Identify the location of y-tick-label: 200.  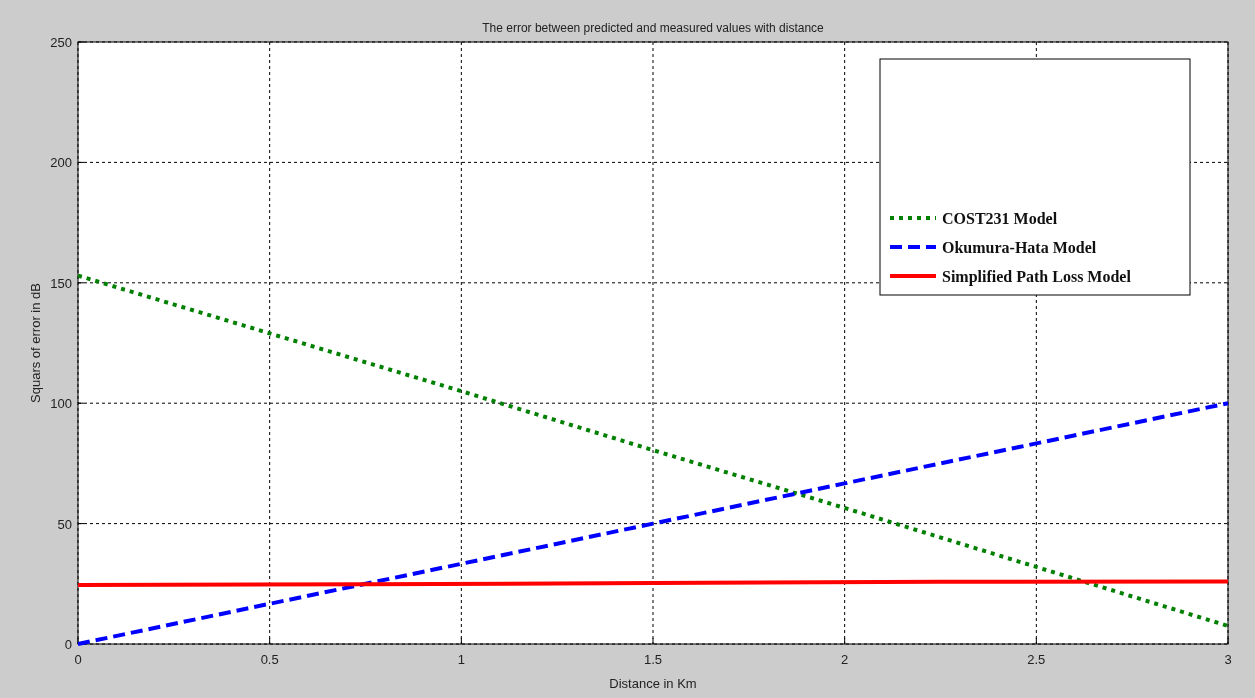
(61, 163).